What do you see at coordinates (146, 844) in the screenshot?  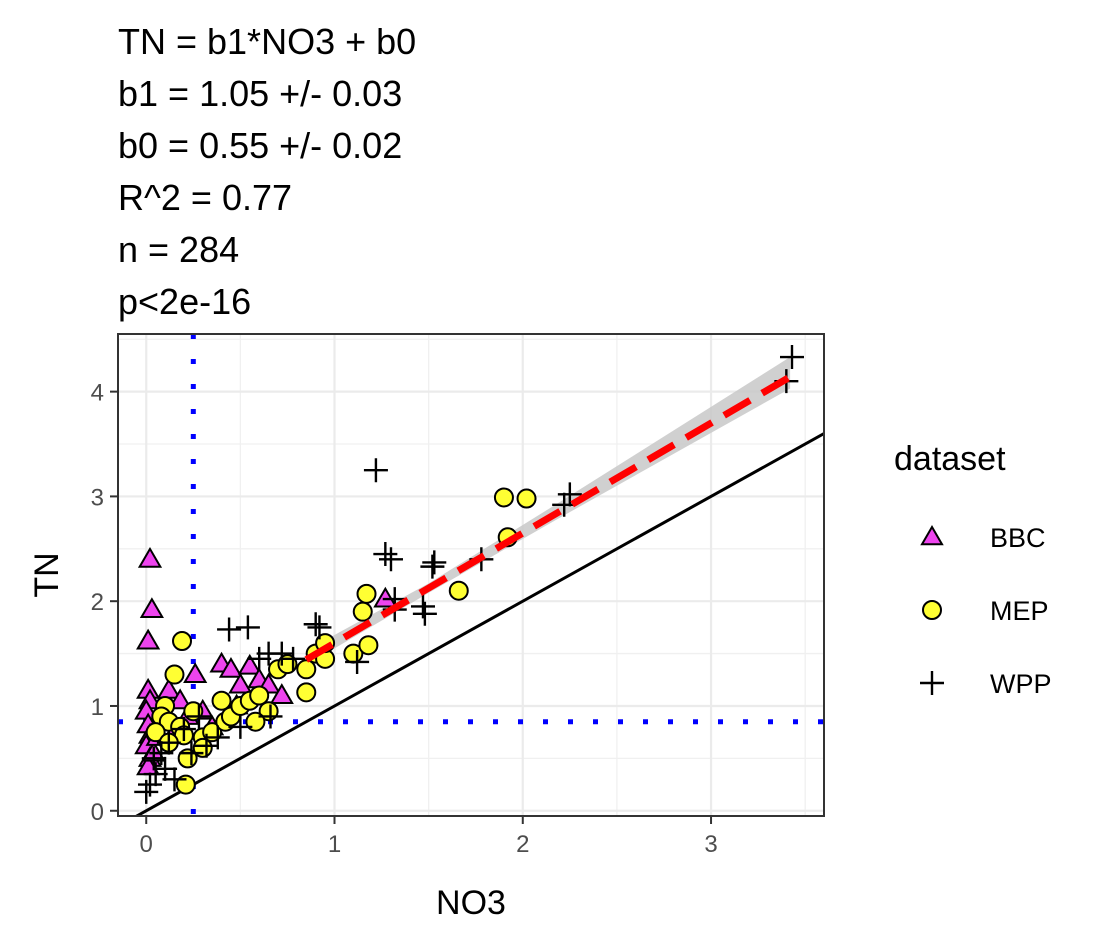 I see `x-tick-label: 0` at bounding box center [146, 844].